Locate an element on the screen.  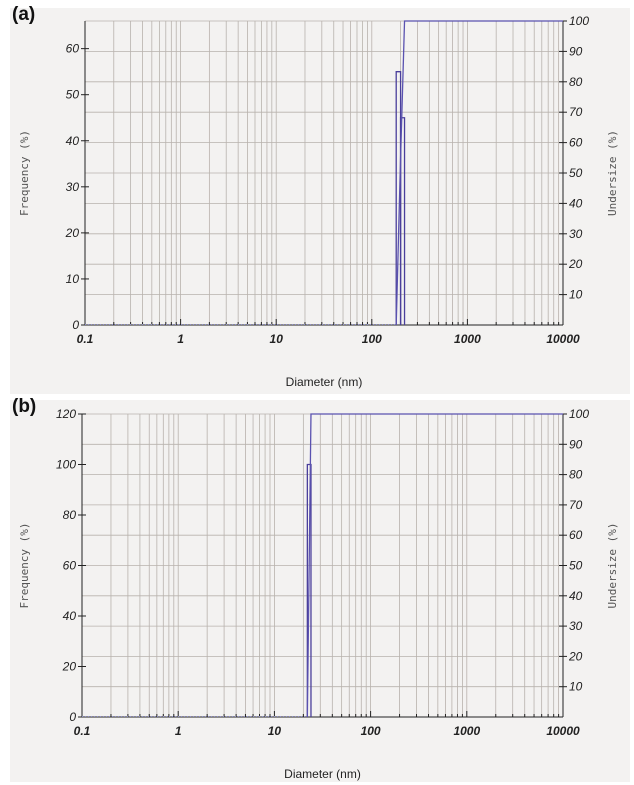
y-left-tick-label: 120 is located at coordinates (66, 414).